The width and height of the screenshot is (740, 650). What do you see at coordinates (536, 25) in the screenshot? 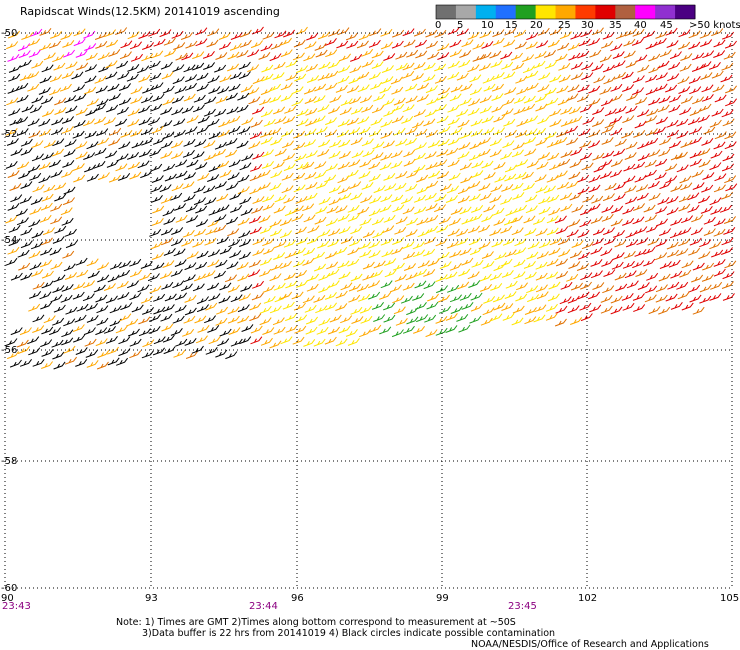
I see `legend-tick-label: 20` at bounding box center [536, 25].